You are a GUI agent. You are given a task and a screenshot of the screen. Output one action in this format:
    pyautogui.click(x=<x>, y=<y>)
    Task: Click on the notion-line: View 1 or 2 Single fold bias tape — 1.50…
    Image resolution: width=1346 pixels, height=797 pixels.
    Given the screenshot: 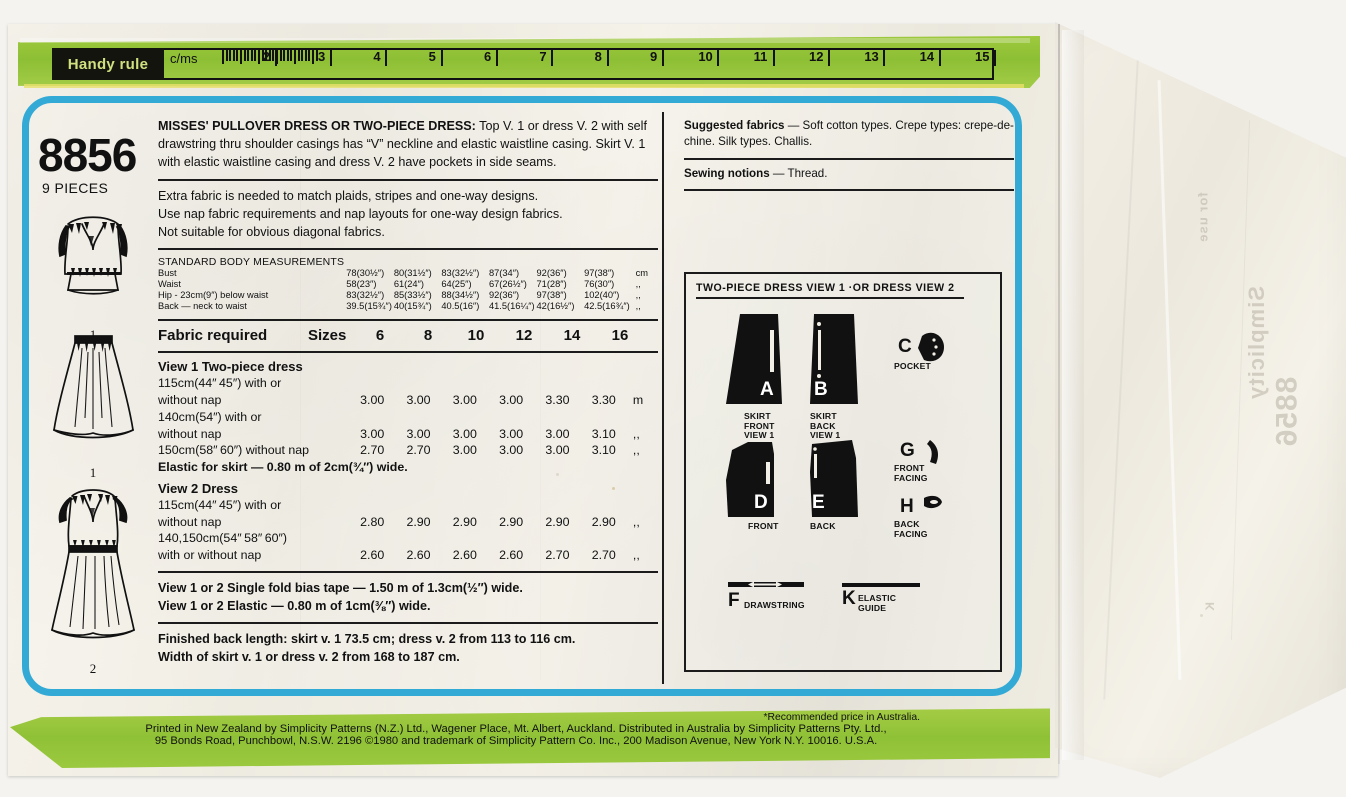 What is the action you would take?
    pyautogui.click(x=340, y=587)
    